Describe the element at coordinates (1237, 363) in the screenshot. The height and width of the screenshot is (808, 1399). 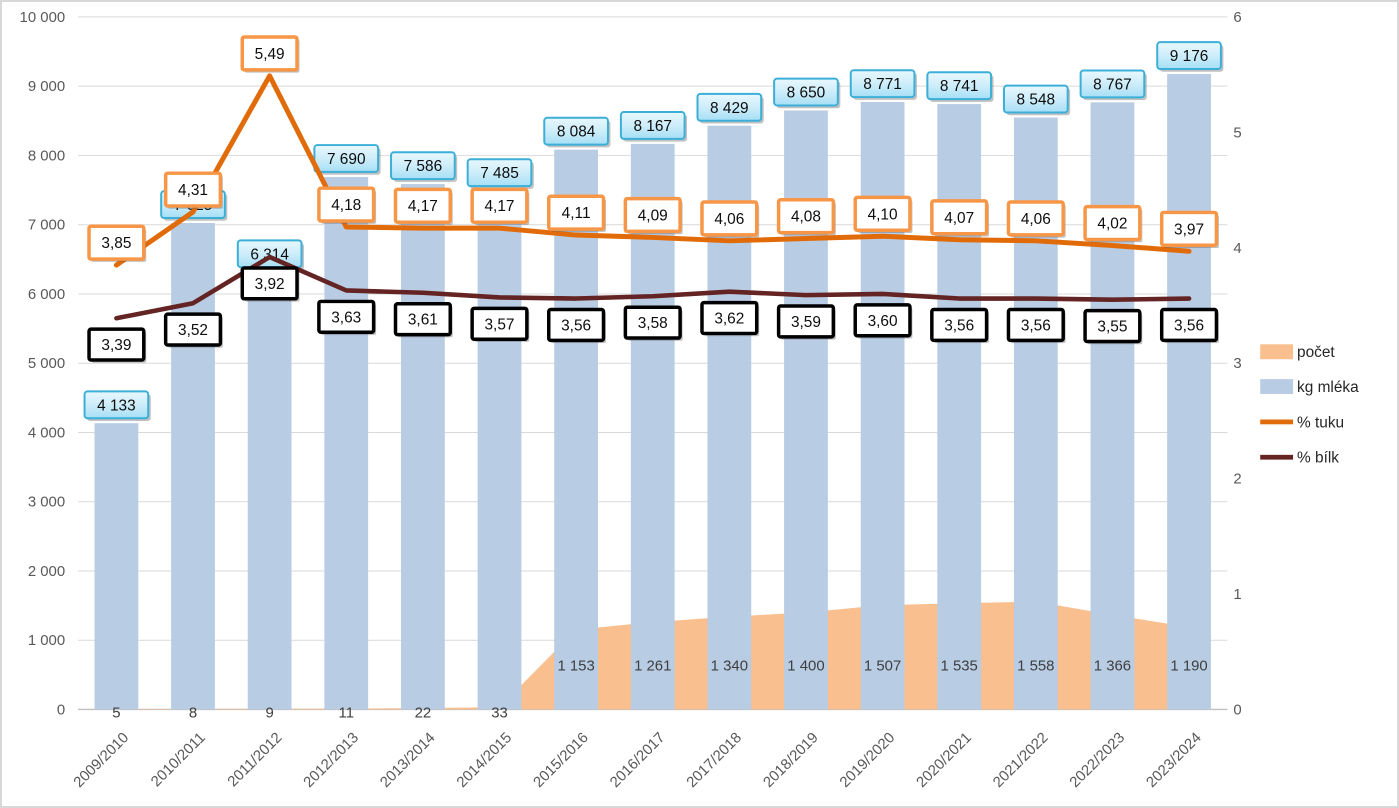
I see `right-axis-tick-label: 3` at that location.